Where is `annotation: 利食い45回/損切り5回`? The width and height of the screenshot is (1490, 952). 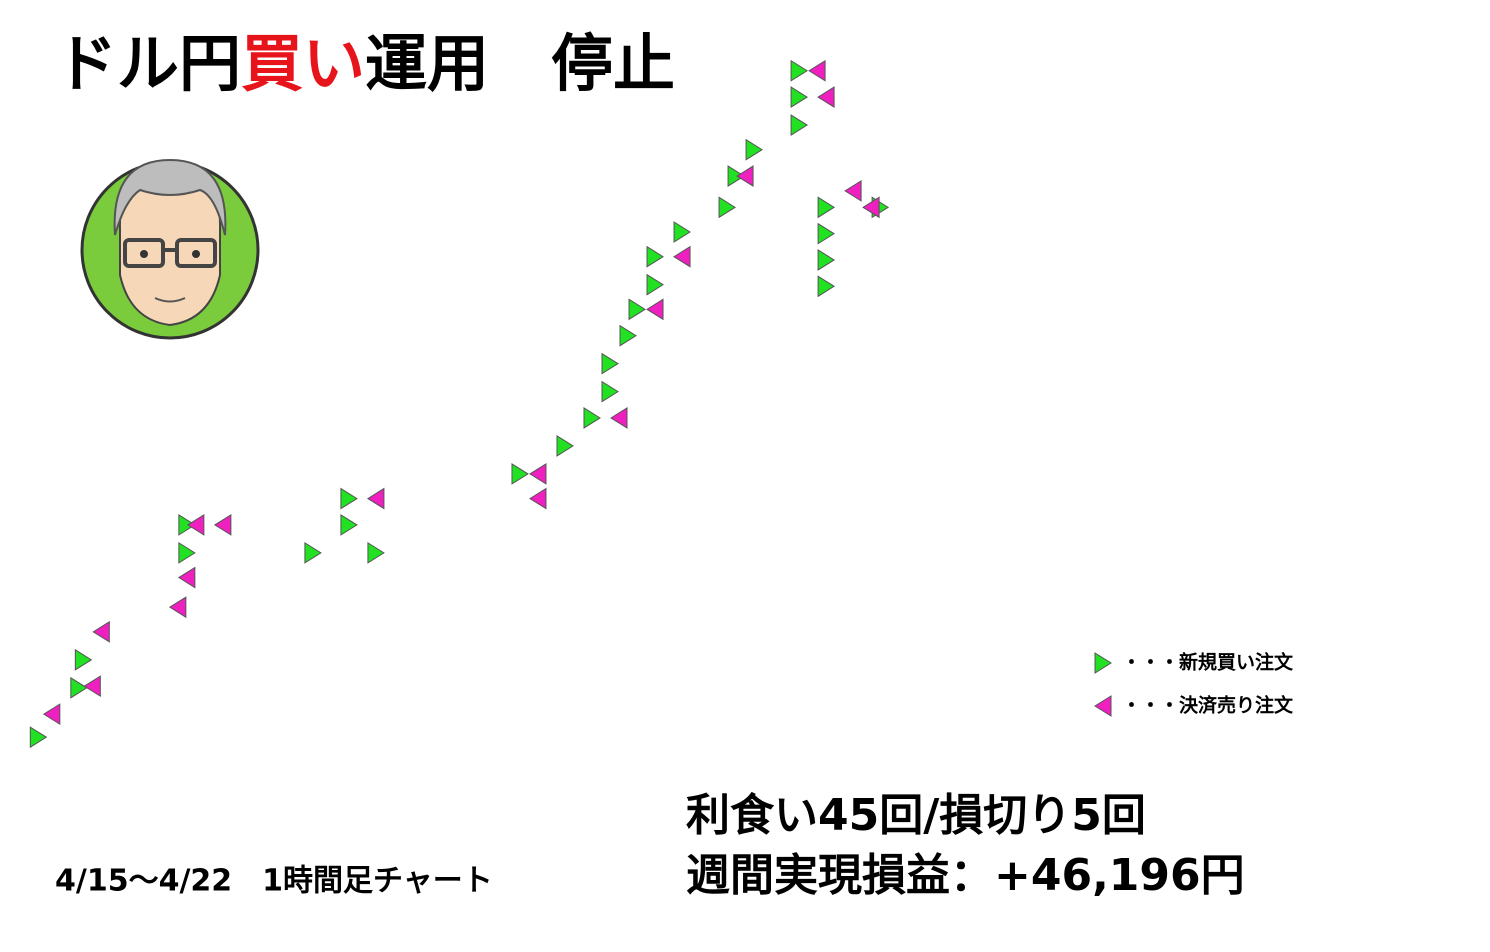
annotation: 利食い45回/損切り5回 is located at coordinates (916, 815).